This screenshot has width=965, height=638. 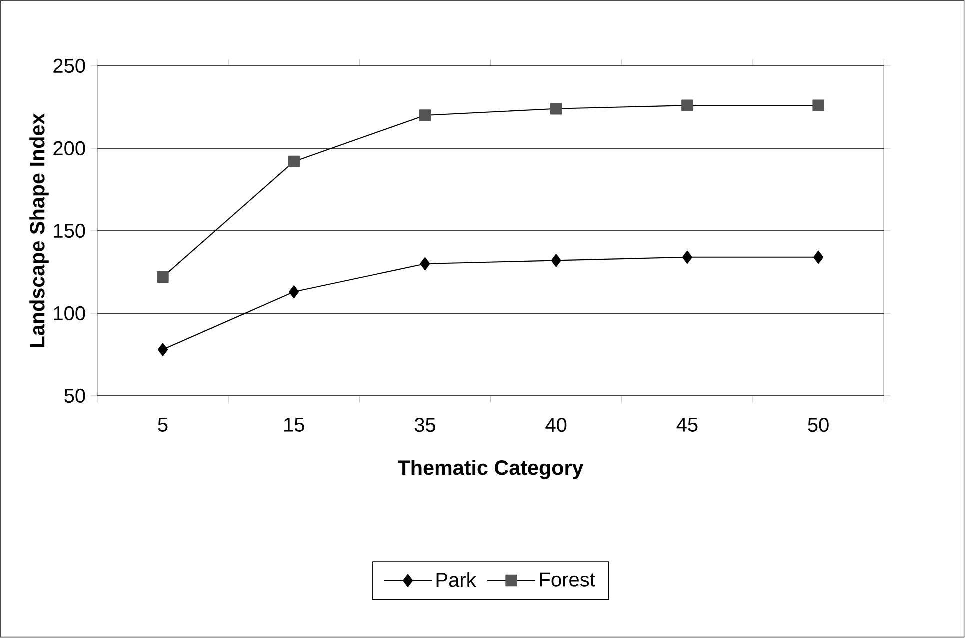 I want to click on legend-label: Park, so click(x=456, y=580).